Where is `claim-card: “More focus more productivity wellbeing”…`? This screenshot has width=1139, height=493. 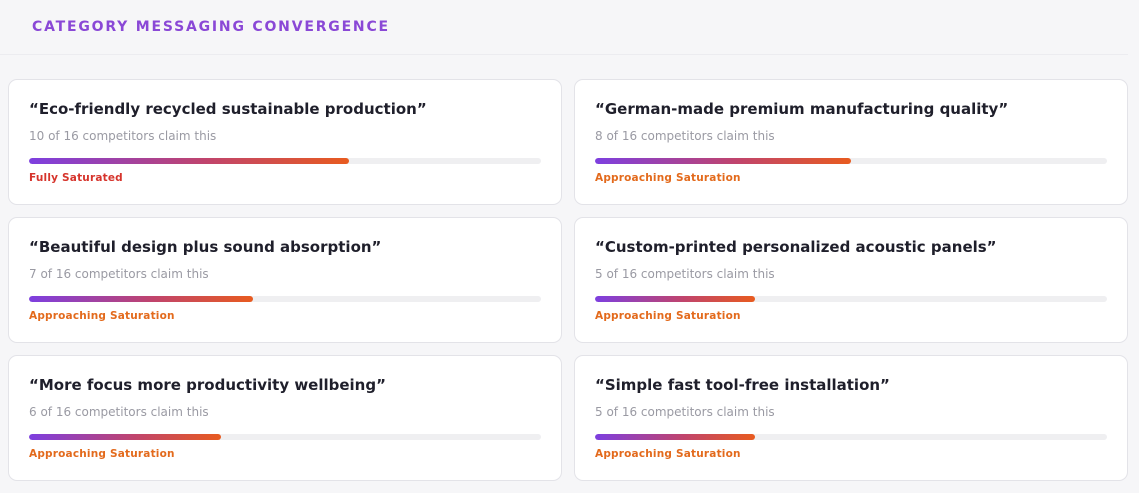 claim-card: “More focus more productivity wellbeing”… is located at coordinates (285, 418).